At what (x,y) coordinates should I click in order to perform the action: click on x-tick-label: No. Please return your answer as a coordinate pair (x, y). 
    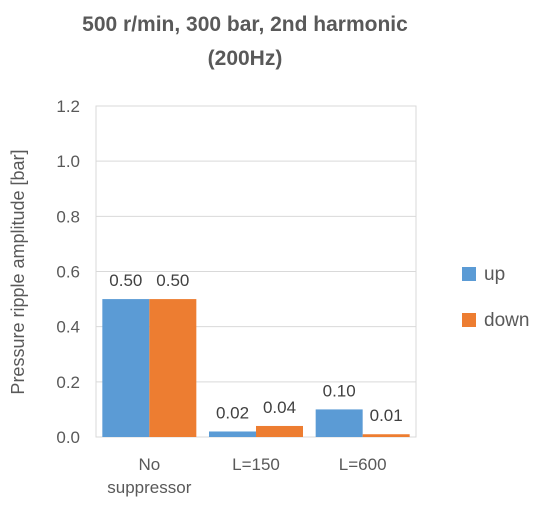
    Looking at the image, I should click on (149, 464).